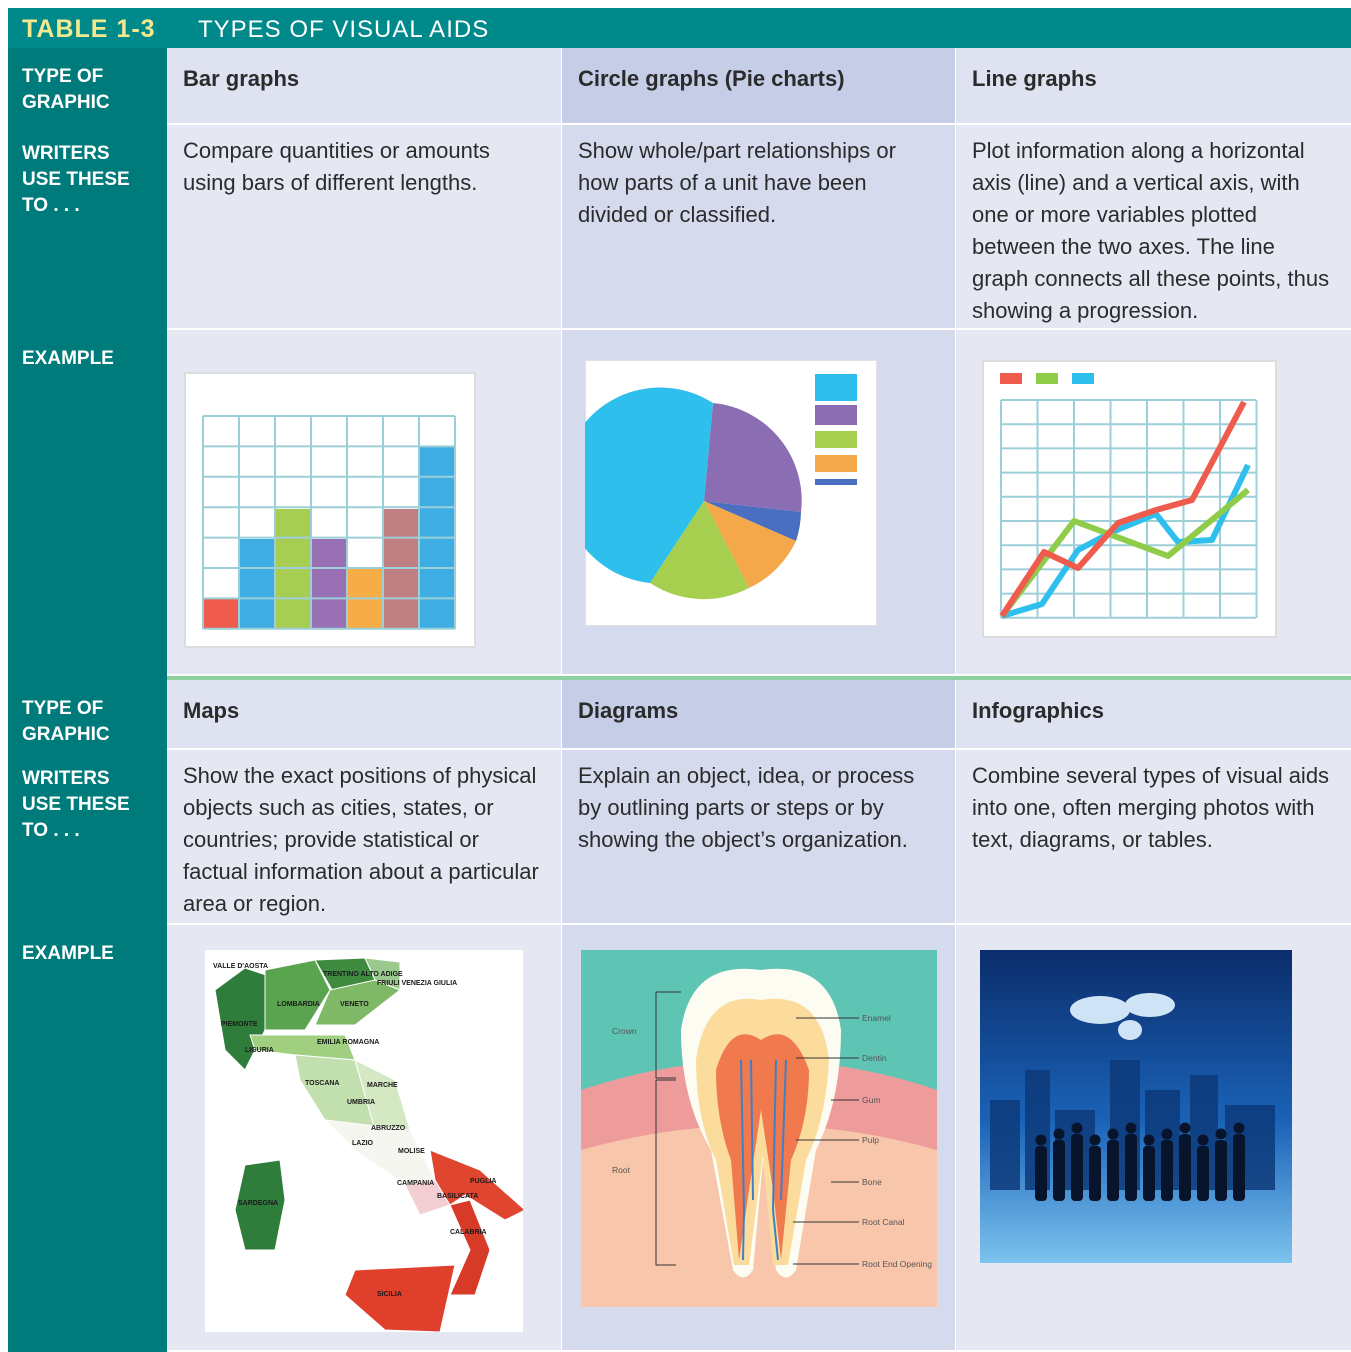  I want to click on map-label: SARDEGNA, so click(258, 1203).